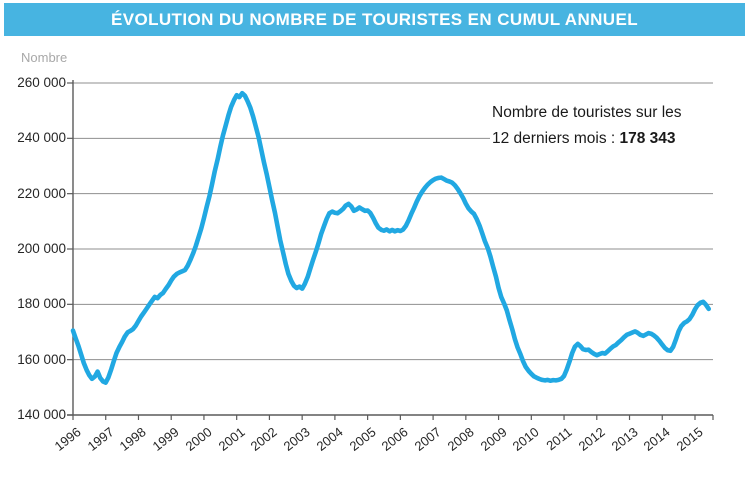  Describe the element at coordinates (41, 304) in the screenshot. I see `y-axis-tick-label: 180 000` at that location.